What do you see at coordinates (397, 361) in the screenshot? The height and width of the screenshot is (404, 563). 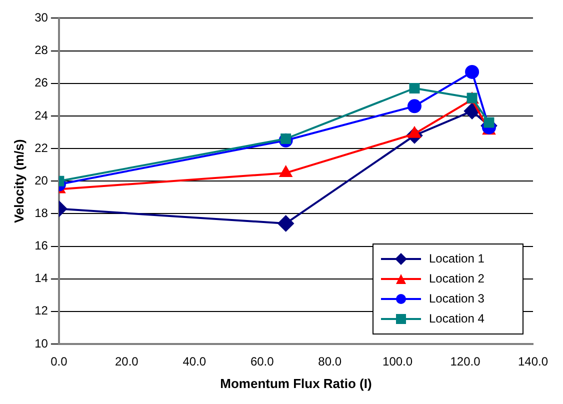 I see `x-tick-label: 100.0` at bounding box center [397, 361].